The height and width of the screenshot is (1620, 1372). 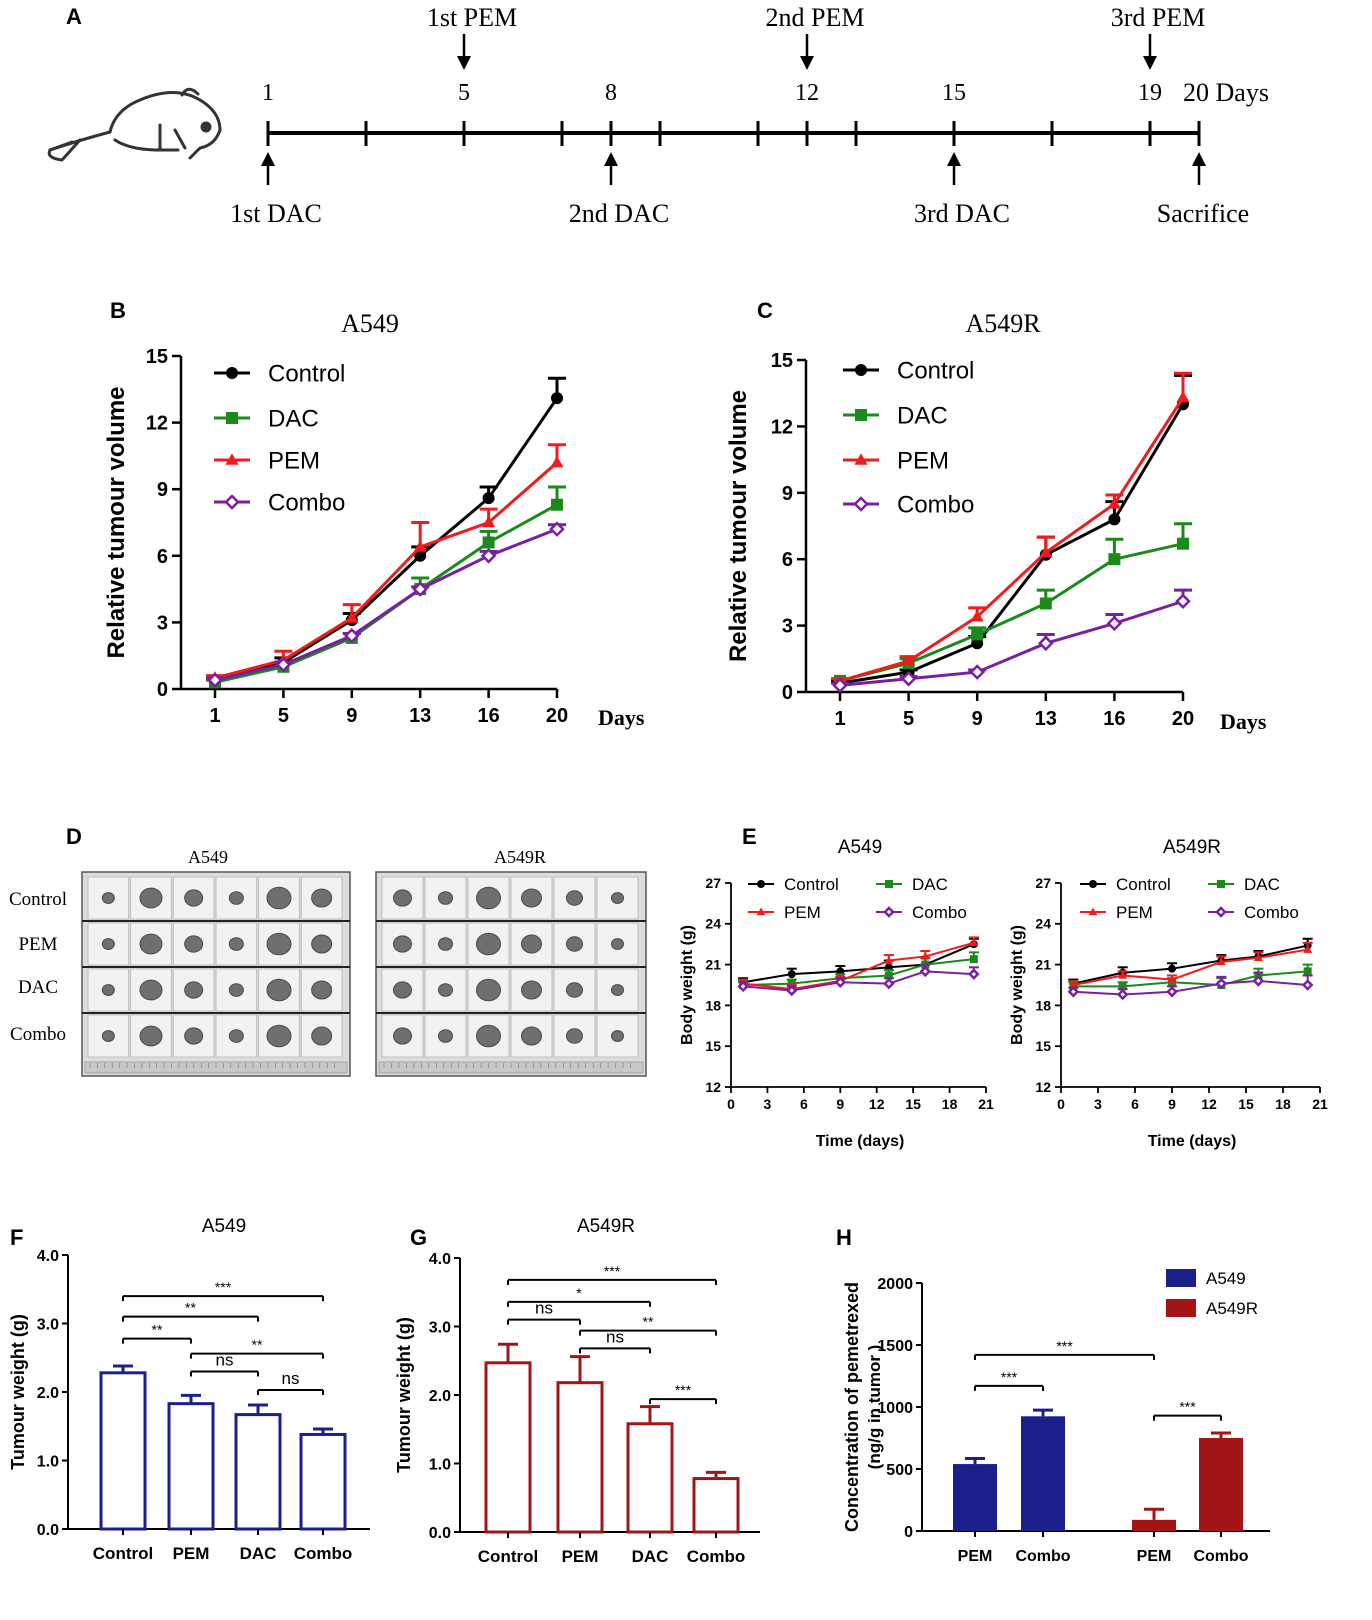 What do you see at coordinates (283, 716) in the screenshot?
I see `x-tick-label: 5` at bounding box center [283, 716].